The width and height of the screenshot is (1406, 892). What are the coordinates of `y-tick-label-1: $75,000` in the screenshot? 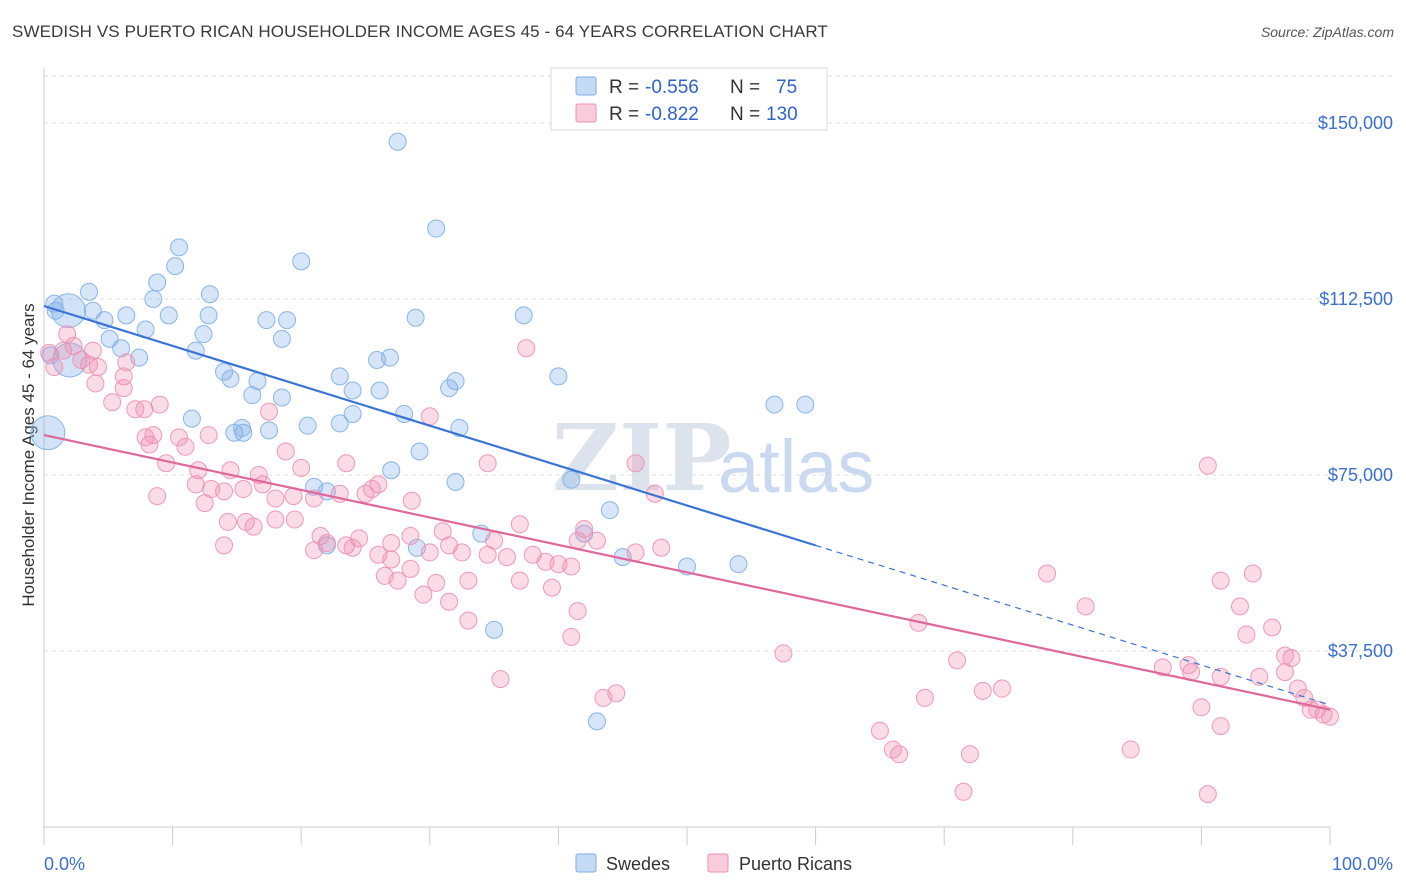 It's located at (1360, 475).